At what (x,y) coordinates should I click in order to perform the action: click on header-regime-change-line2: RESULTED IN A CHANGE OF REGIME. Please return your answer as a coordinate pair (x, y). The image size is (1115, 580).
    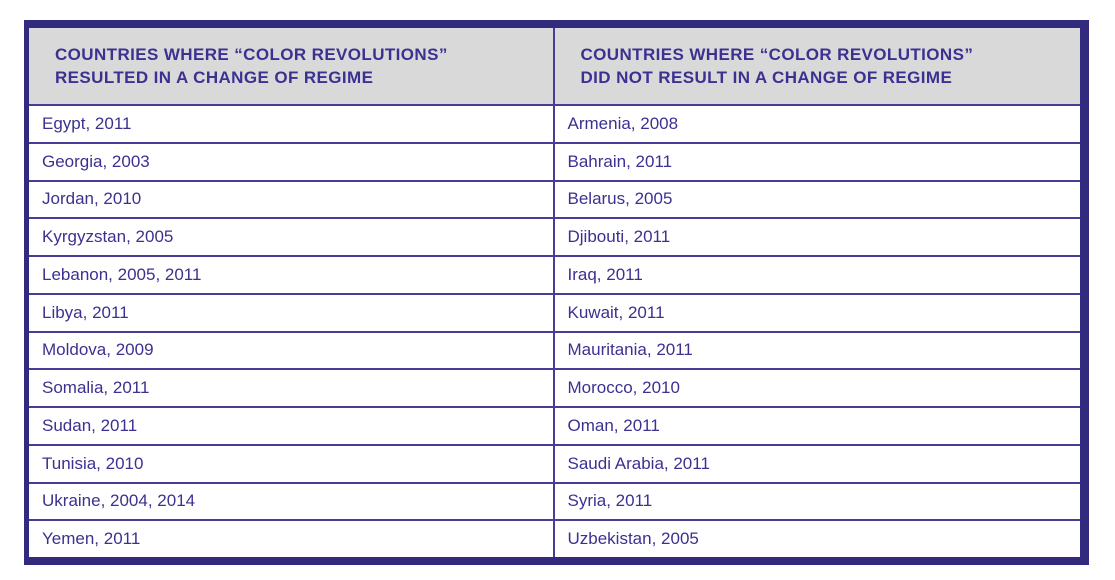
    Looking at the image, I should click on (214, 77).